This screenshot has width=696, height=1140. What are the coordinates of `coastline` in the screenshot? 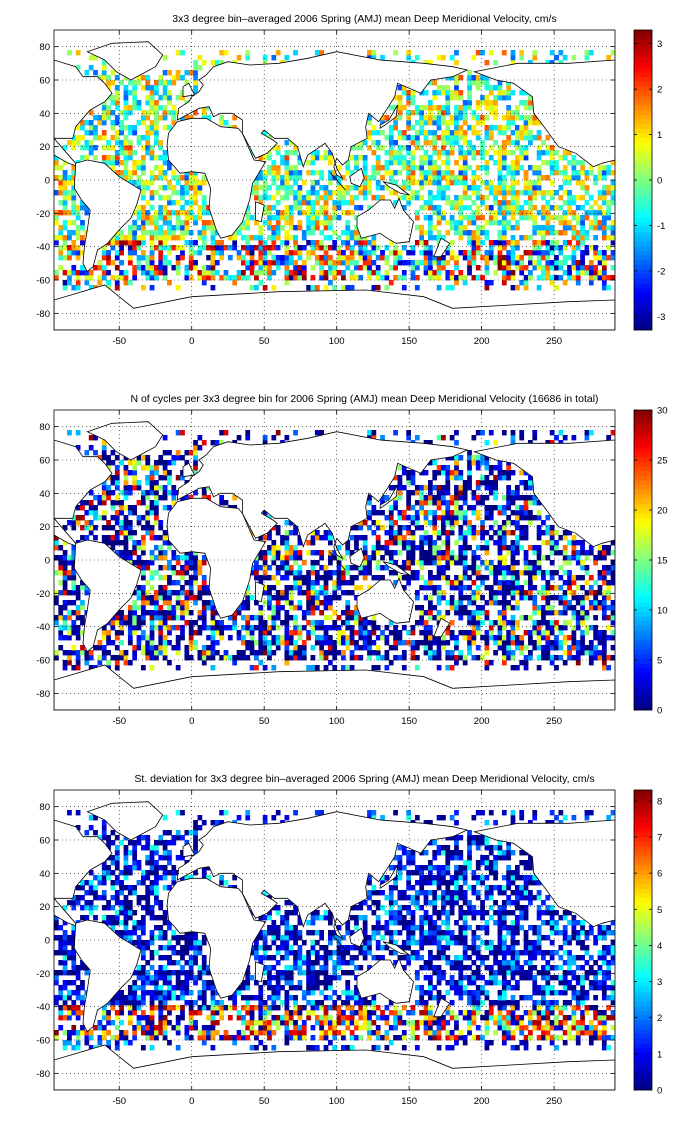 It's located at (396, 188).